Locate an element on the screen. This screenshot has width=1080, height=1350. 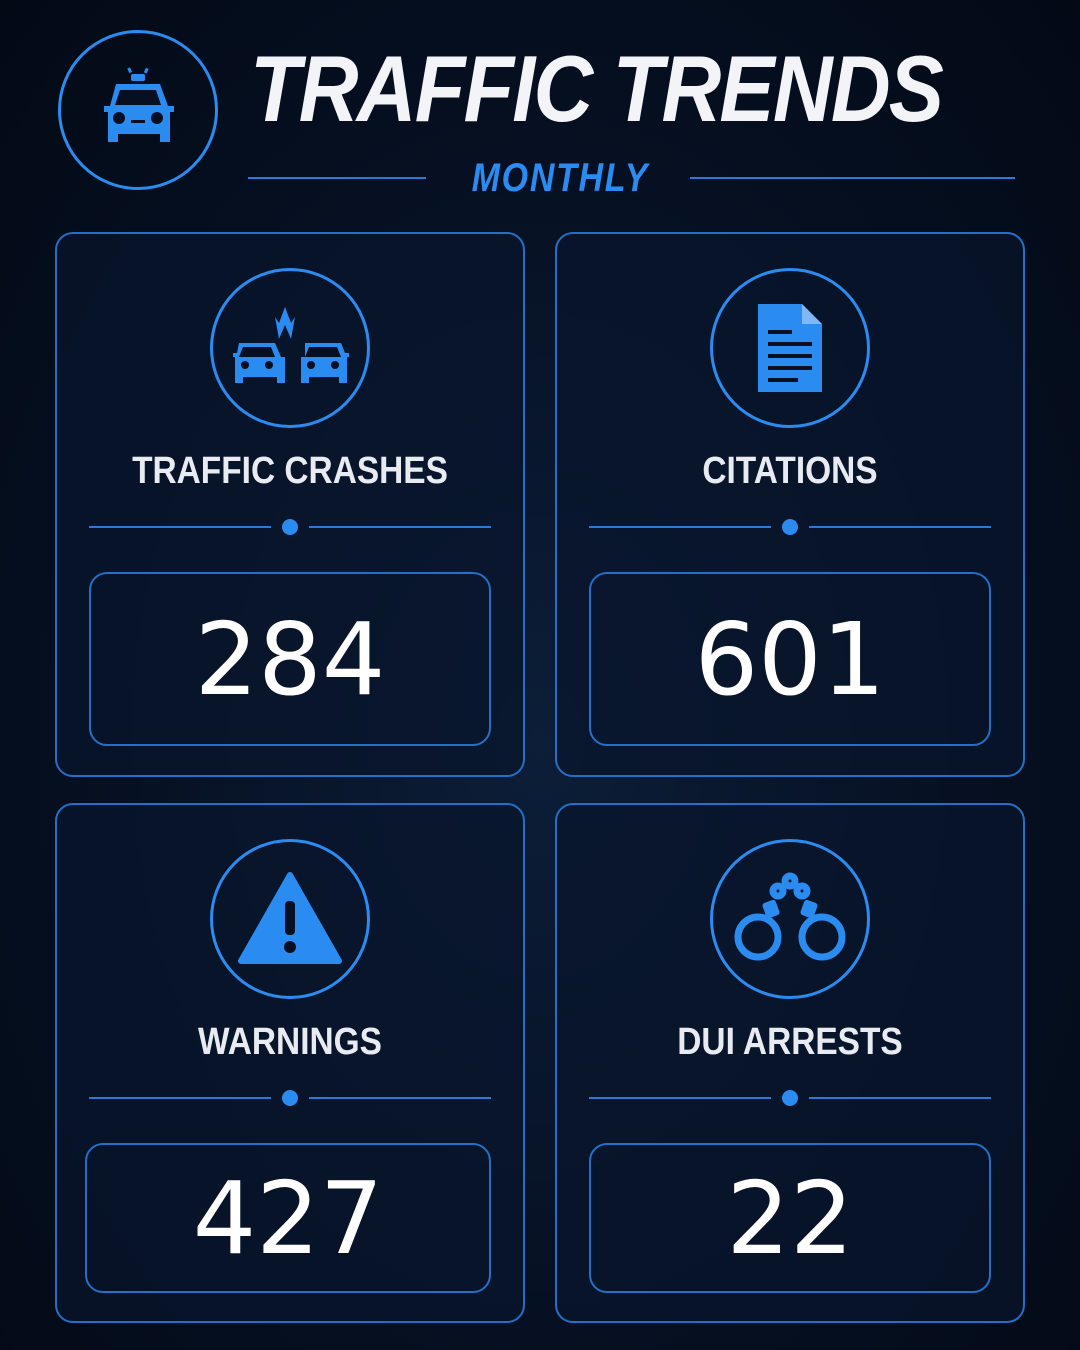
value-box: 427 is located at coordinates (288, 1218).